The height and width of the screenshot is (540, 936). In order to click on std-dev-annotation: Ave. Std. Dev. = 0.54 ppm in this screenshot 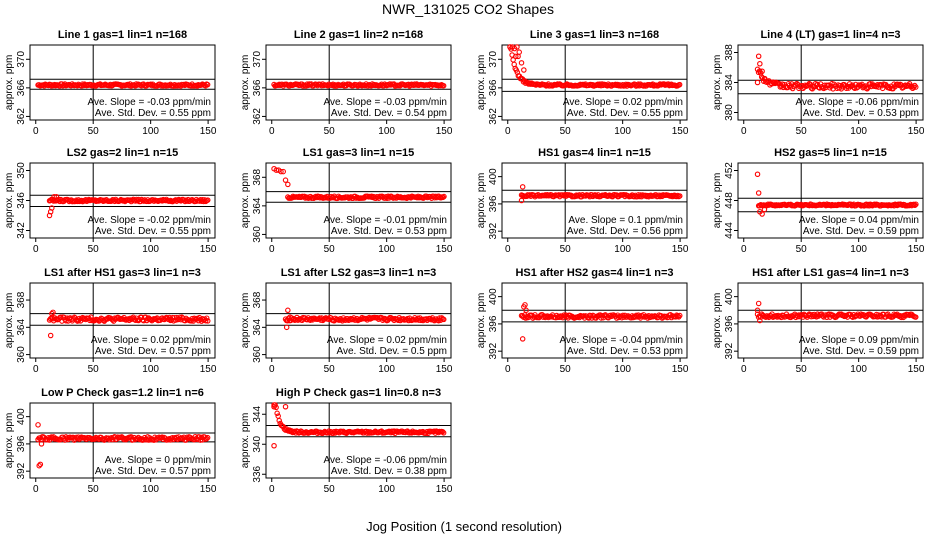, I will do `click(389, 113)`.